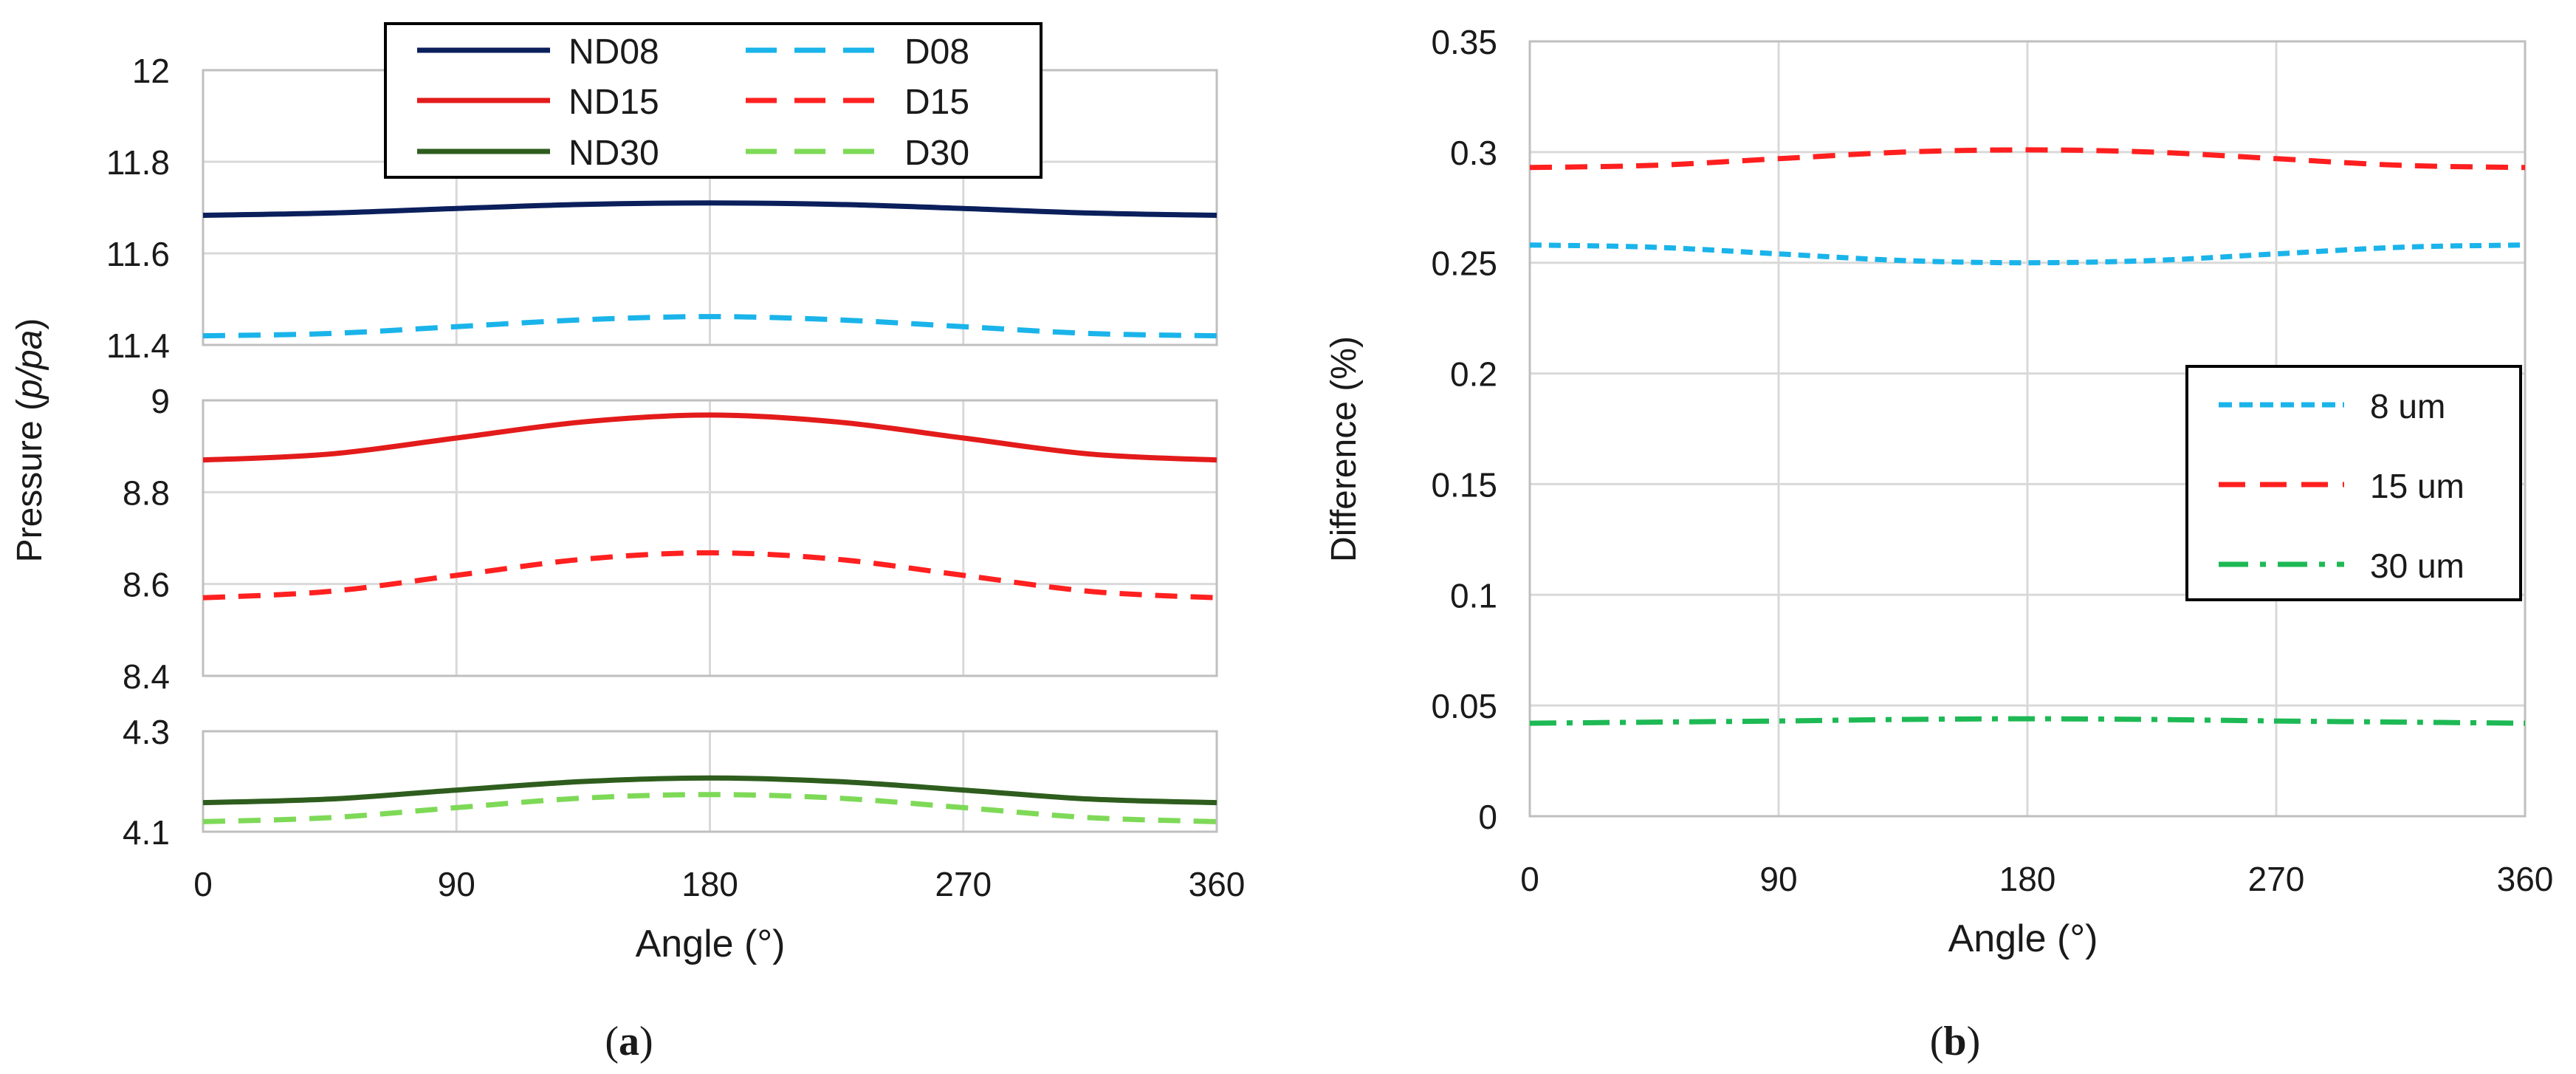 The image size is (2576, 1074). What do you see at coordinates (1464, 429) in the screenshot?
I see `chart-b-y-tick-labels: 0 0.05 0.1 0.15 0.2 0.25 0.3 0.35` at bounding box center [1464, 429].